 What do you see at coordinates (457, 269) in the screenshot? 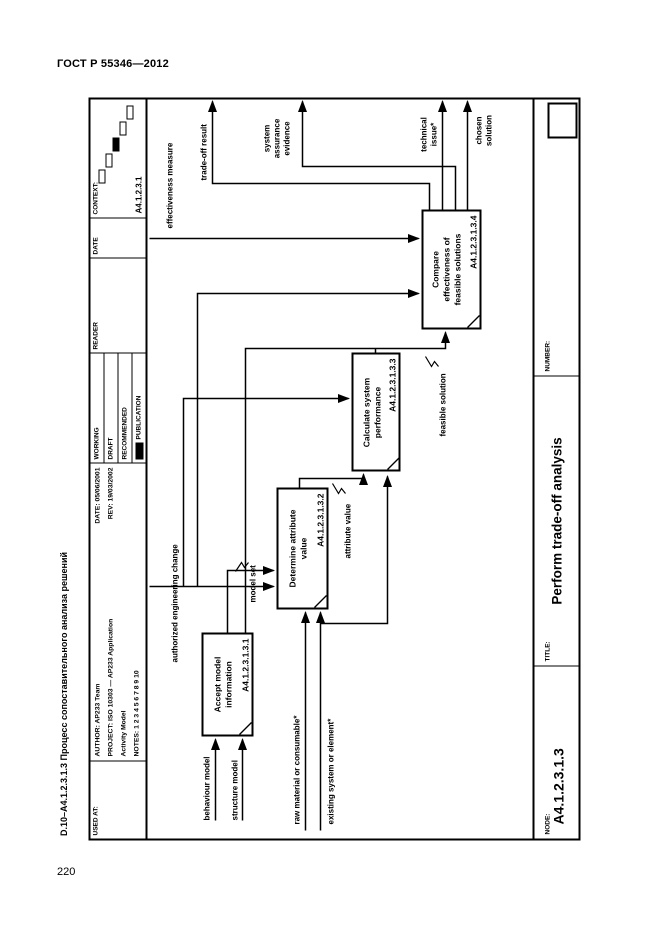
I see `box4-label-3: feasible solutions` at bounding box center [457, 269].